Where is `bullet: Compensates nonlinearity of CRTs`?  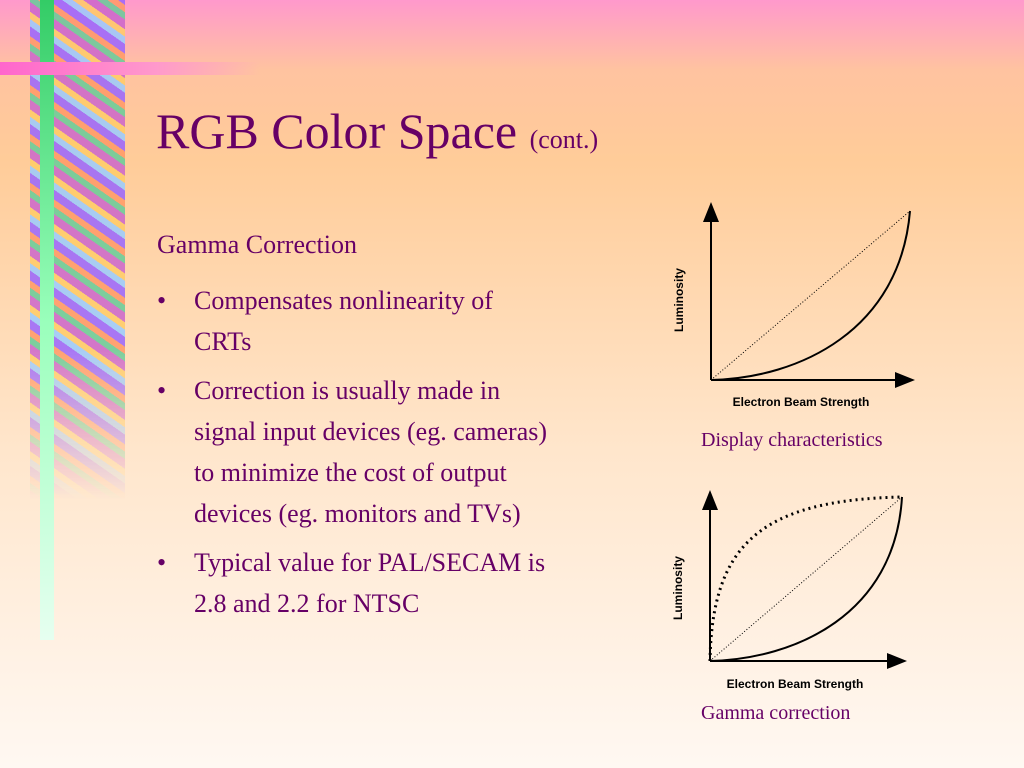
bullet: Compensates nonlinearity of CRTs is located at coordinates (354, 321).